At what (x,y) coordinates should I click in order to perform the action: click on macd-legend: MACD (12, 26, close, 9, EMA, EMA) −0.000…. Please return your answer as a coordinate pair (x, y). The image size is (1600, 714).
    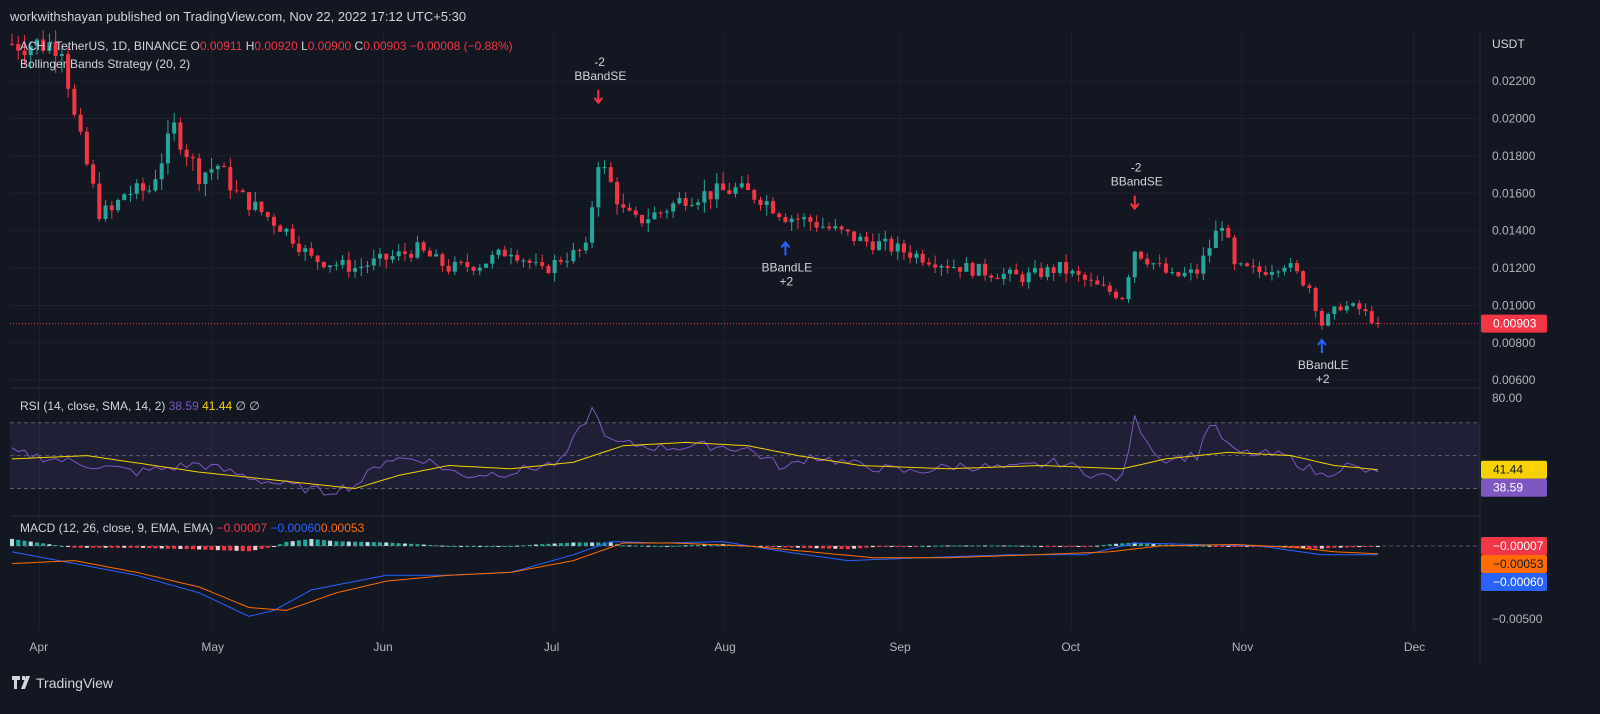
    Looking at the image, I should click on (192, 528).